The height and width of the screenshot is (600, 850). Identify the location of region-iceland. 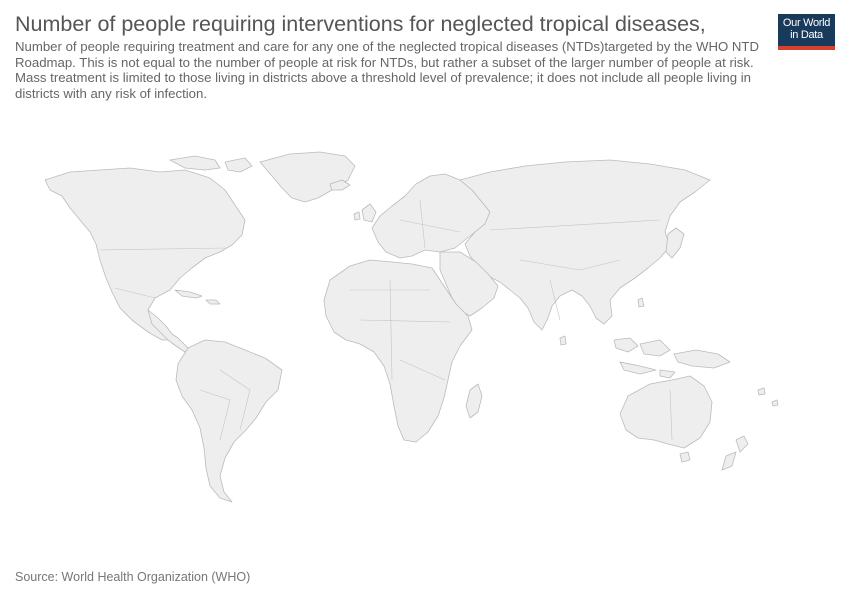
(340, 185).